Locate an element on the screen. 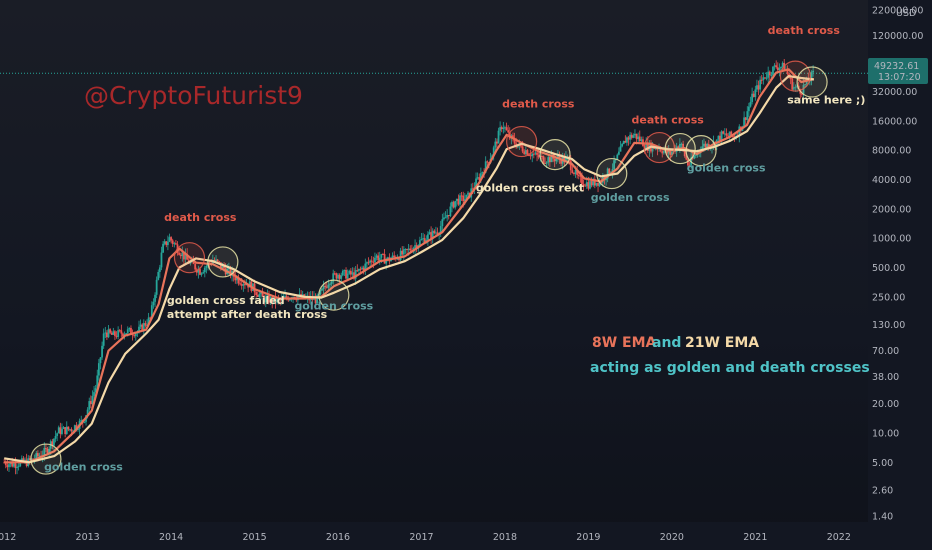 This screenshot has height=550, width=932. x-tick-label: 2021 is located at coordinates (755, 537).